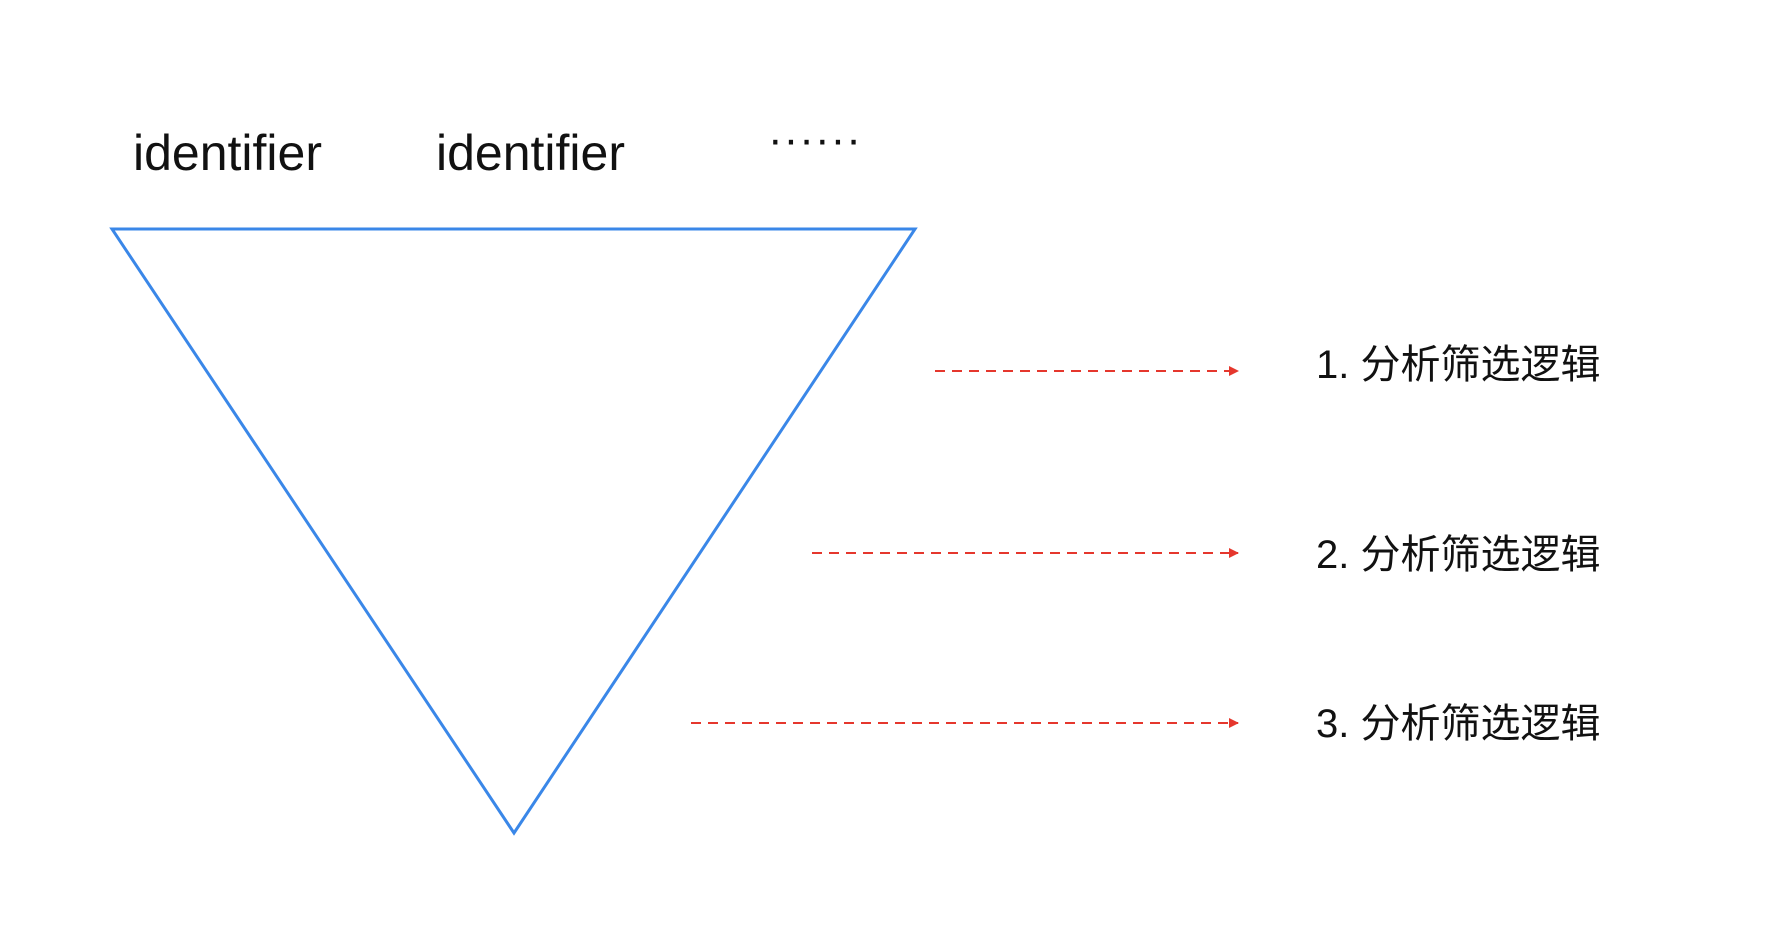 Image resolution: width=1766 pixels, height=948 pixels. I want to click on step-1-label: 1. 分析筛选逻辑, so click(1458, 365).